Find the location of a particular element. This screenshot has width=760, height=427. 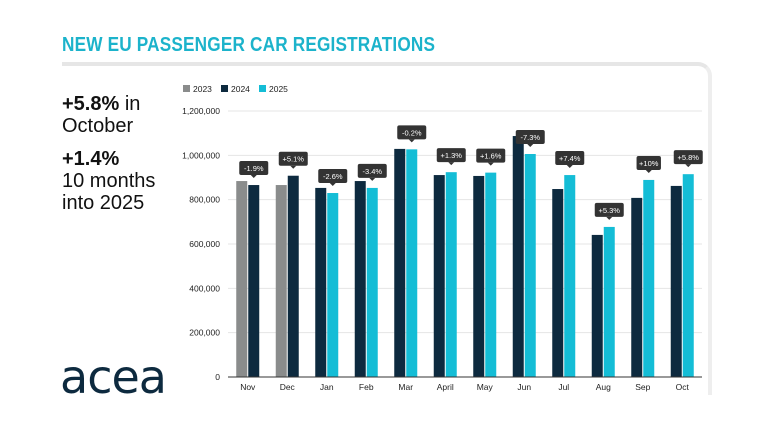

change-label: +1.6% is located at coordinates (491, 156).